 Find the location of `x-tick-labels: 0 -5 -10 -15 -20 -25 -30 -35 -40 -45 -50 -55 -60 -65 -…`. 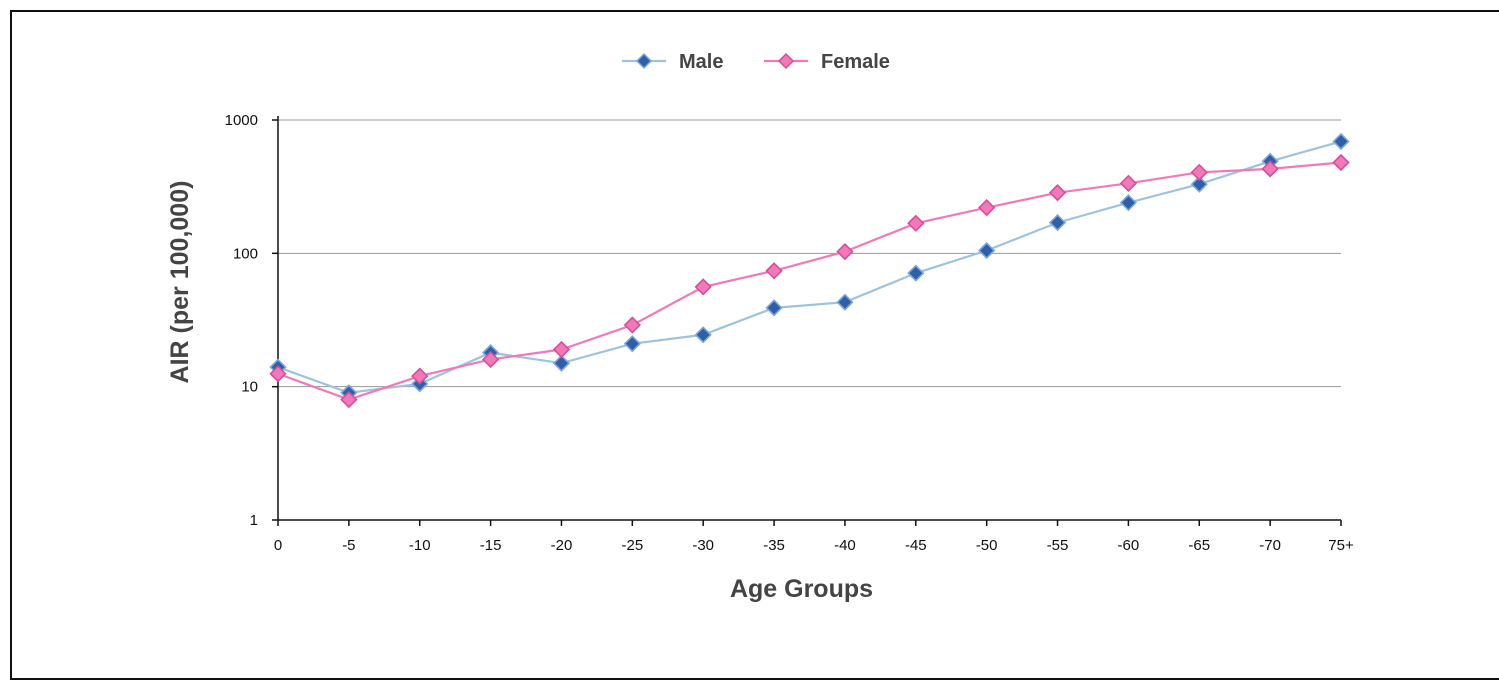

x-tick-labels: 0 -5 -10 -15 -20 -25 -30 -35 -40 -45 -50 -55 -60 -65 -… is located at coordinates (814, 537).